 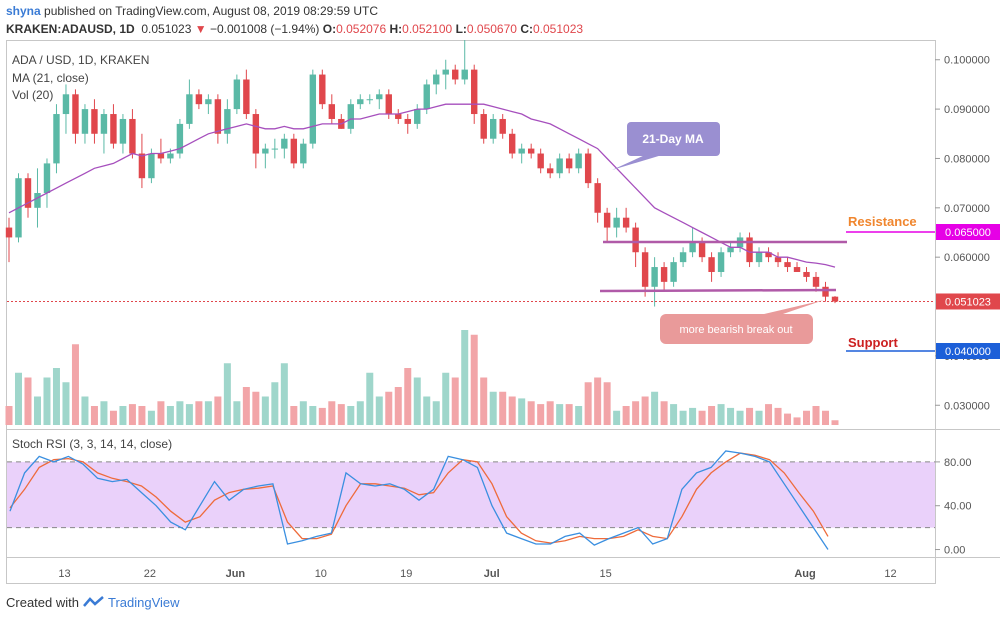 What do you see at coordinates (666, 146) in the screenshot?
I see `ma-callout: 21-Day MA` at bounding box center [666, 146].